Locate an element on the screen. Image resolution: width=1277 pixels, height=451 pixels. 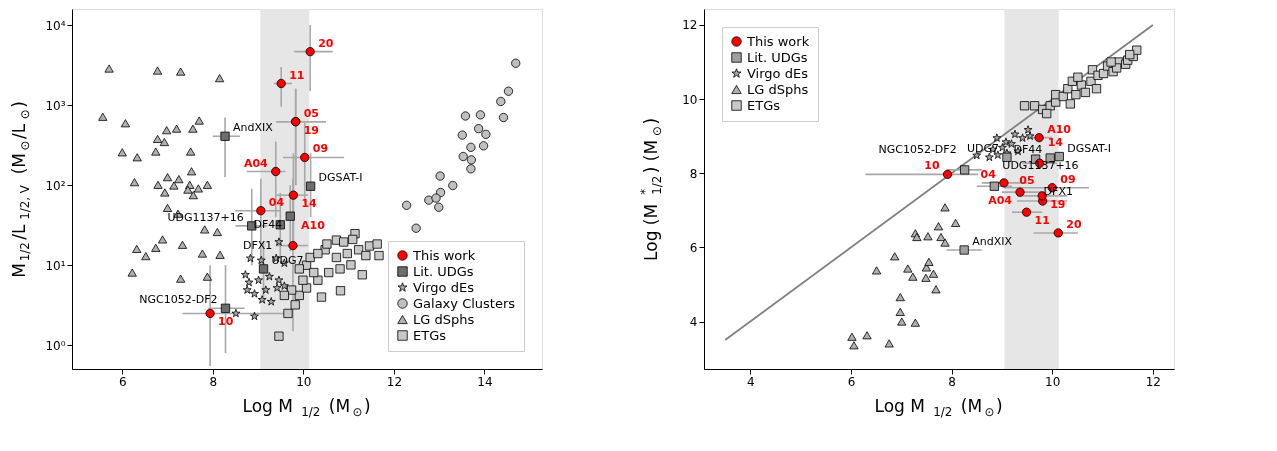
y-tick-label: 6 is located at coordinates (693, 247).